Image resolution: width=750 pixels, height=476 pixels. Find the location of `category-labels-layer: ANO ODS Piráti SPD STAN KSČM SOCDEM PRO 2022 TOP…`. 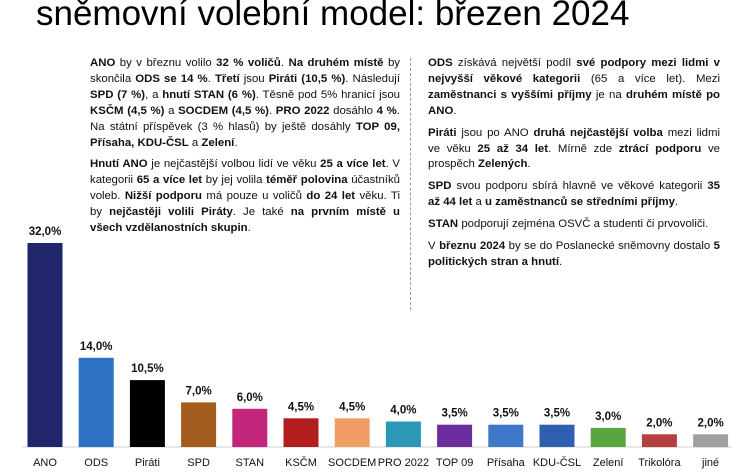

category-labels-layer: ANO ODS Piráti SPD STAN KSČM SOCDEM PRO 2022 TOP… is located at coordinates (376, 462).